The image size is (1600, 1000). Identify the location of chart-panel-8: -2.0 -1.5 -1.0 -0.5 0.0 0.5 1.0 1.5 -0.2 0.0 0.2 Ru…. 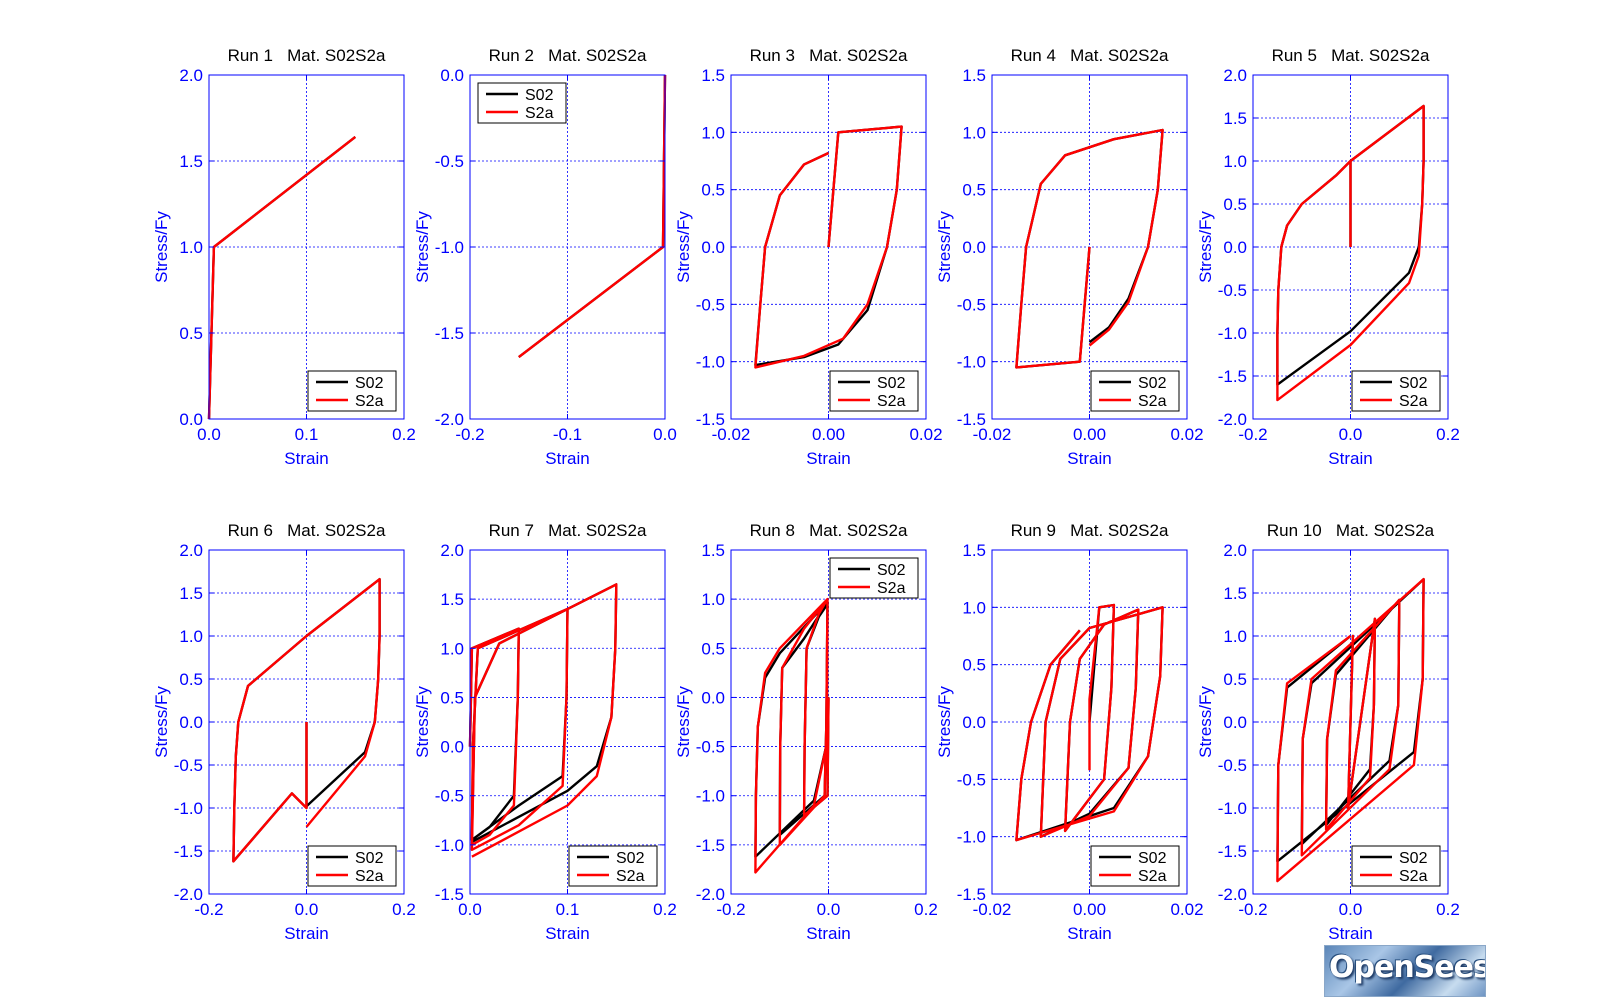
(806, 732).